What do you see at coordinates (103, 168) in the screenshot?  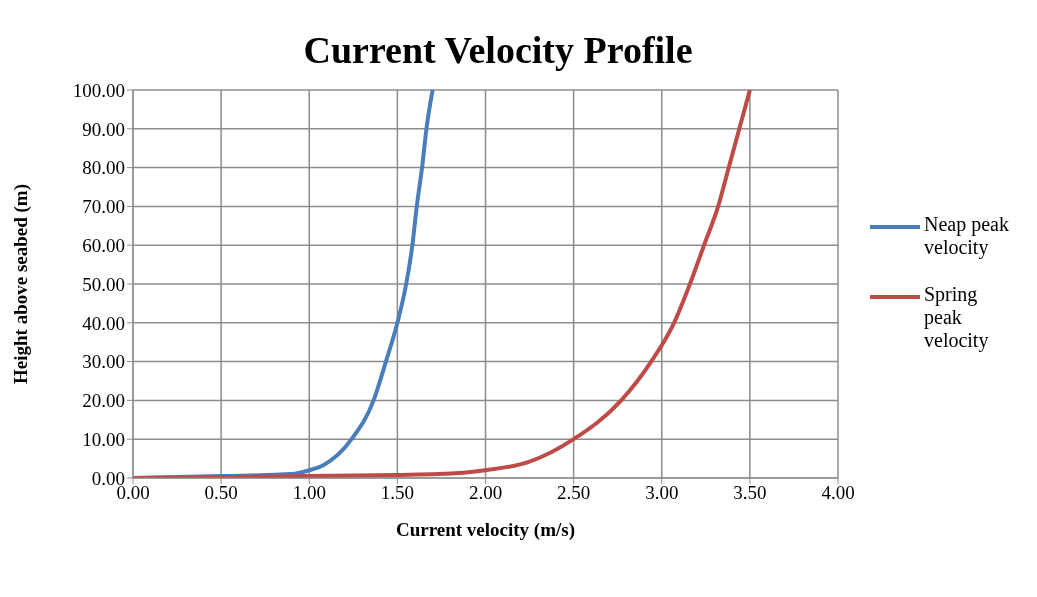 I see `y-tick-label: 80.00` at bounding box center [103, 168].